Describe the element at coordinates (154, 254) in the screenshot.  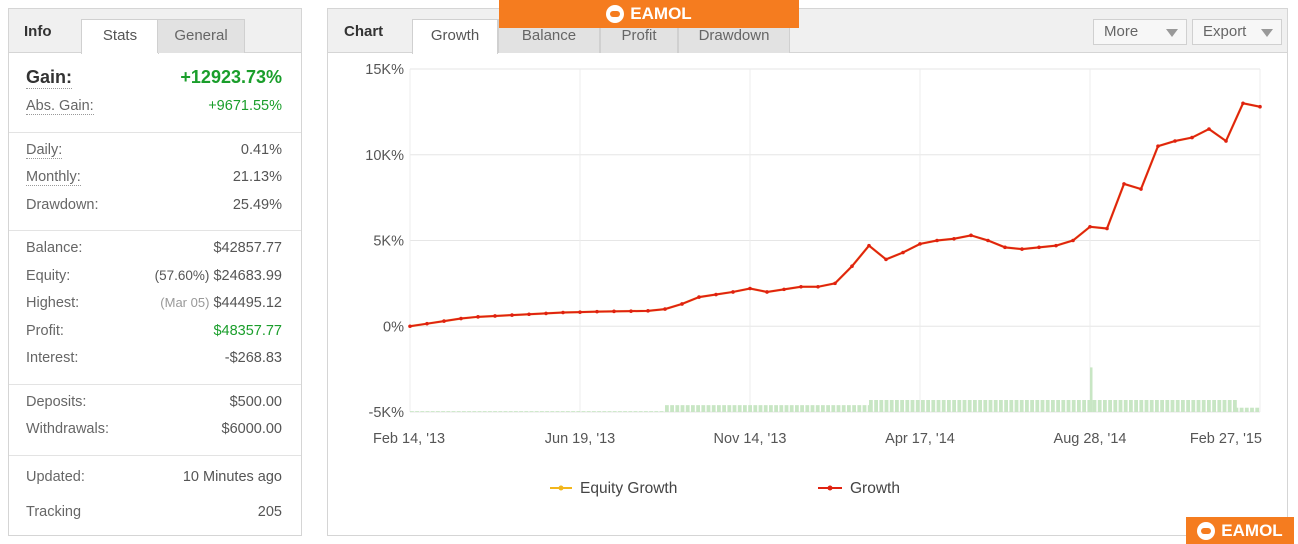
I see `balance-row: Balance: $42857.77` at that location.